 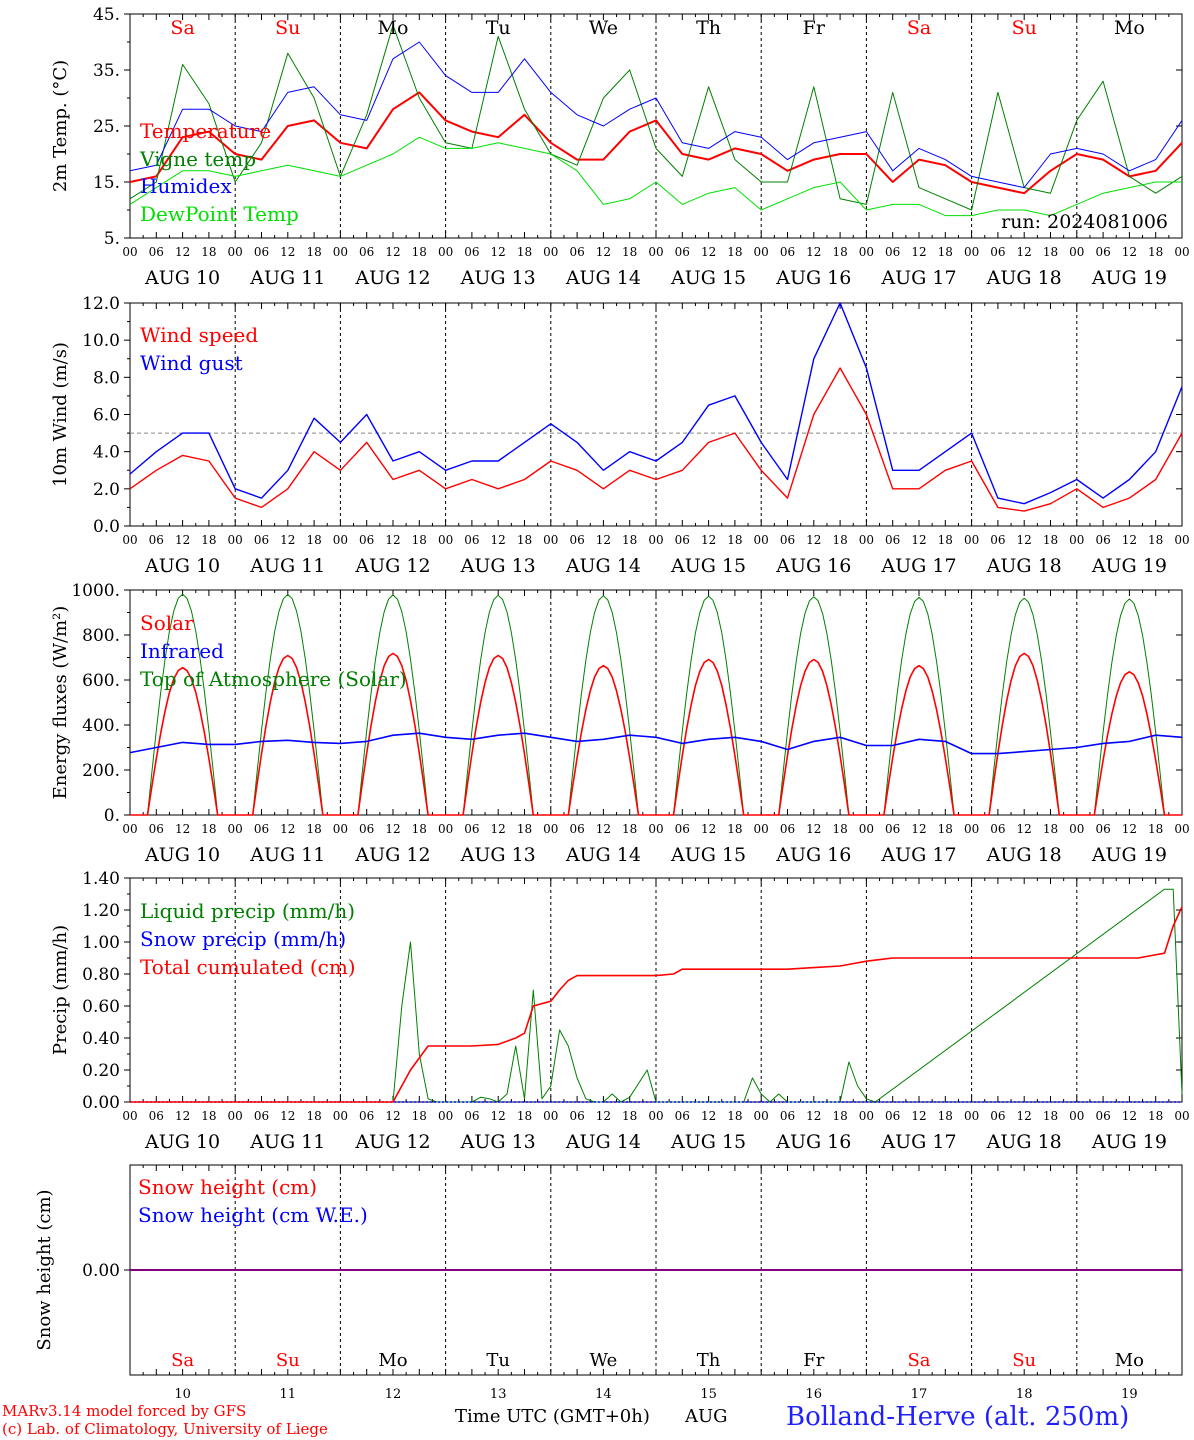 I want to click on day-name-label: Th, so click(x=708, y=28).